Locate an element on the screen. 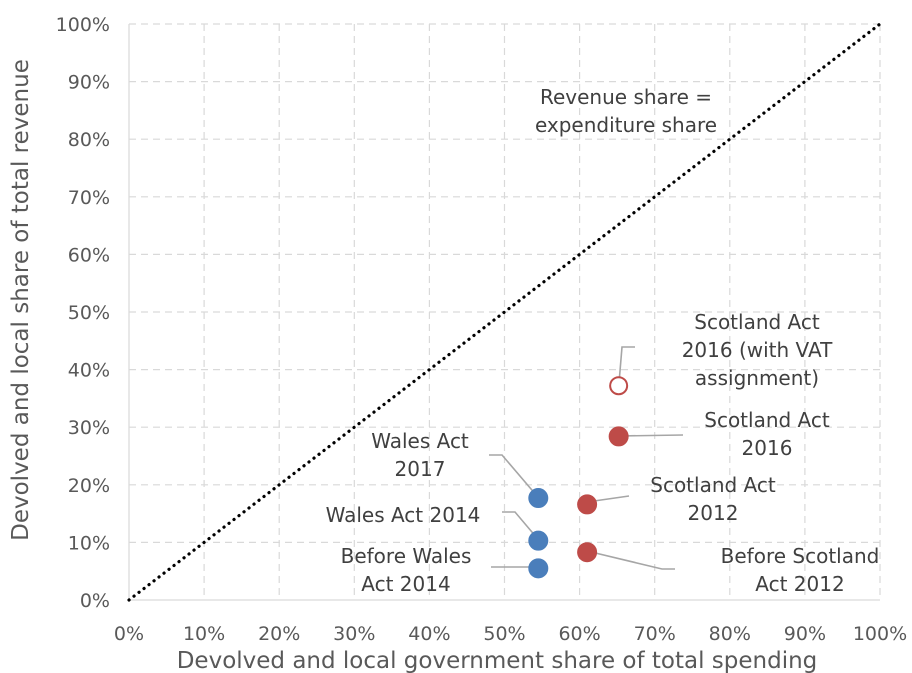  x-tick-label: 100% is located at coordinates (880, 634).